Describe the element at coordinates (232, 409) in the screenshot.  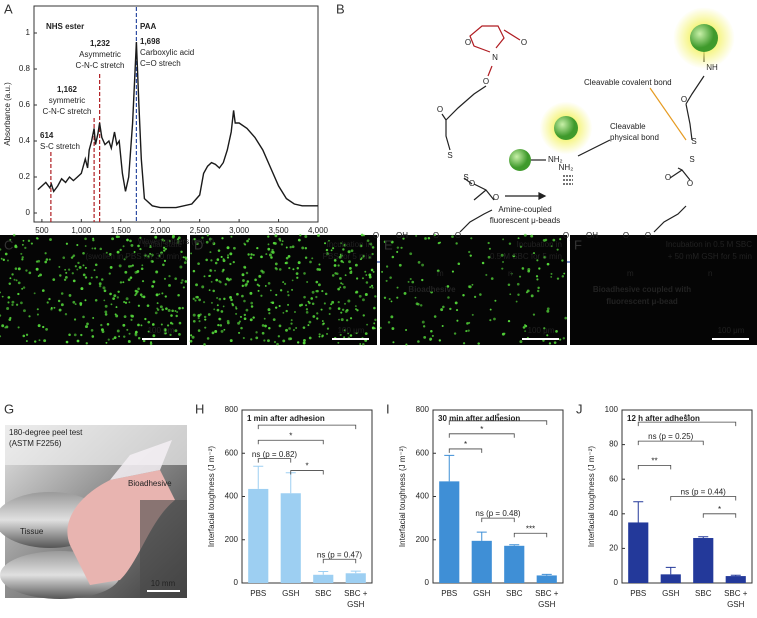
I see `y-tick-label: 800` at that location.